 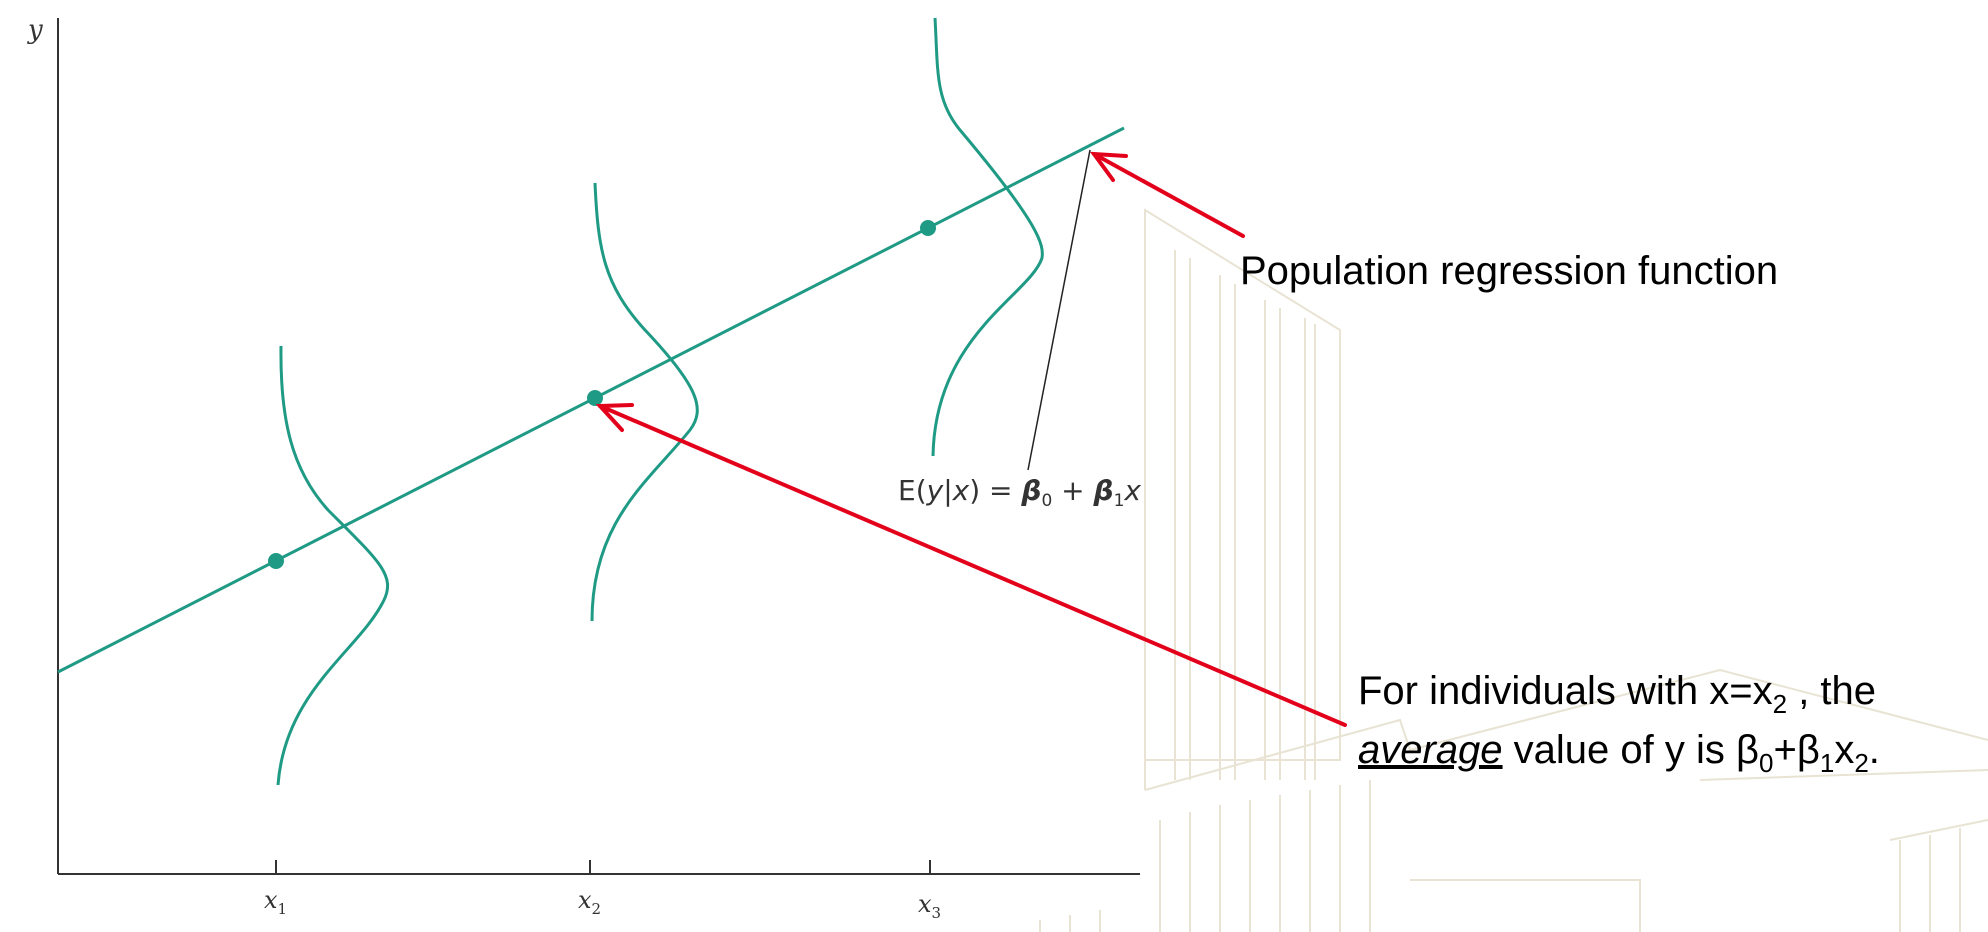 What do you see at coordinates (332, 565) in the screenshot?
I see `distribution-curve-x1` at bounding box center [332, 565].